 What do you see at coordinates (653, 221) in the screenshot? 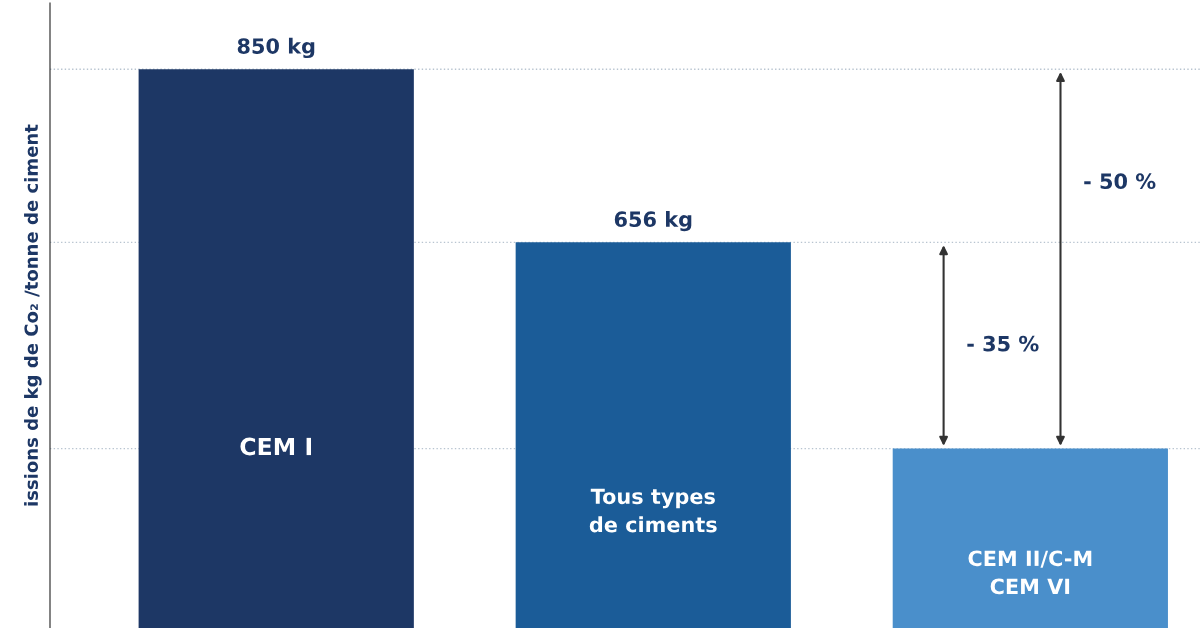
I see `data-label: 656 kg` at bounding box center [653, 221].